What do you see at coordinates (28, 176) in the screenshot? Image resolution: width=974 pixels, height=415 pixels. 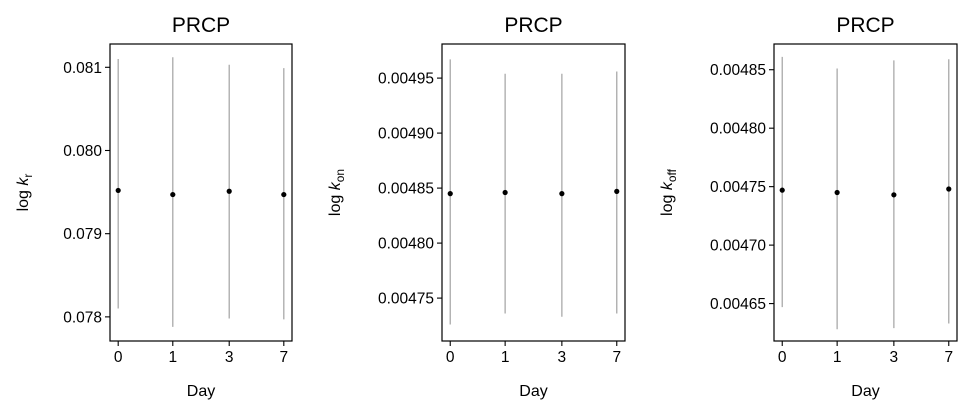 I see `y-axis-label-subscript: r` at bounding box center [28, 176].